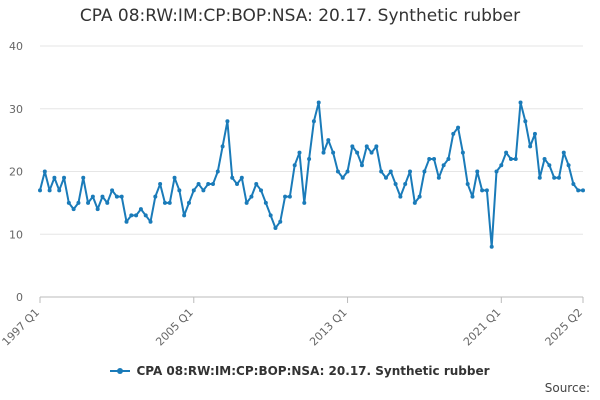  I want to click on source-label: Source:, so click(567, 388).